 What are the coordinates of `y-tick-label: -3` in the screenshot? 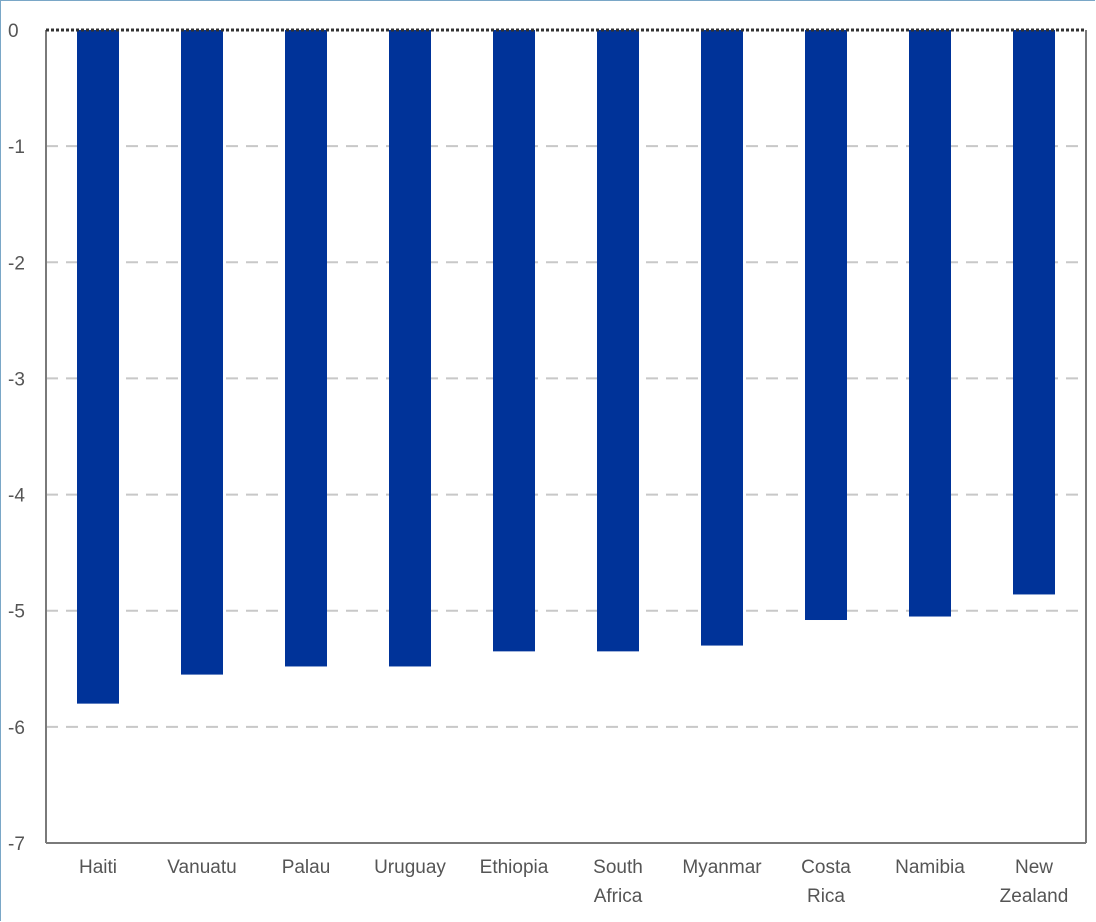 It's located at (16, 379).